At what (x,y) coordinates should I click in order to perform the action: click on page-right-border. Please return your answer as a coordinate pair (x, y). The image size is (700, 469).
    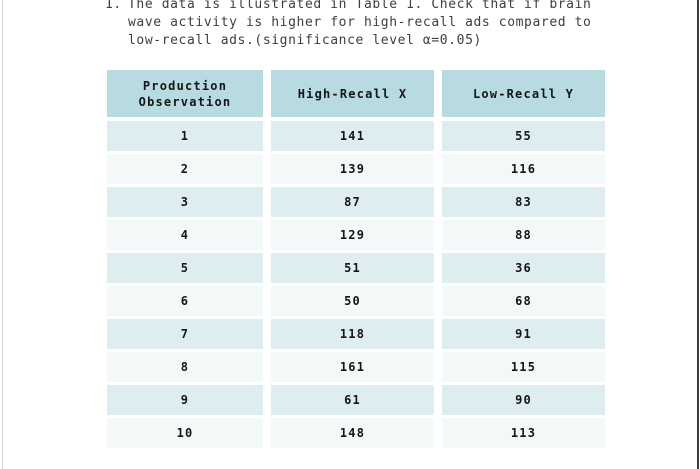
    Looking at the image, I should click on (698, 234).